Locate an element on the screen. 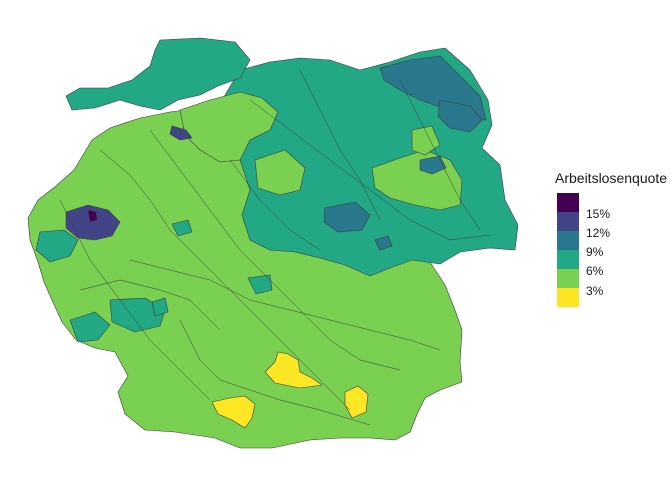 This screenshot has height=480, width=672. legend-label: 15% is located at coordinates (598, 214).